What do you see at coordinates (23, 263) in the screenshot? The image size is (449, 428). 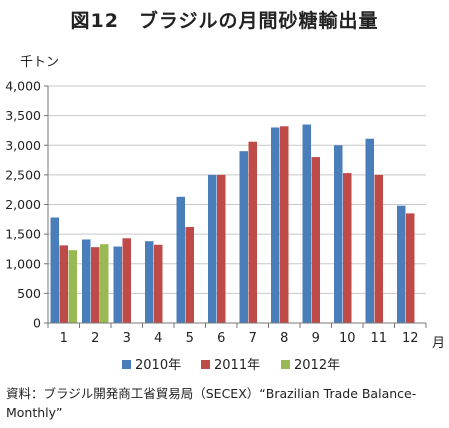 I see `y-tick-label: 1,000` at bounding box center [23, 263].